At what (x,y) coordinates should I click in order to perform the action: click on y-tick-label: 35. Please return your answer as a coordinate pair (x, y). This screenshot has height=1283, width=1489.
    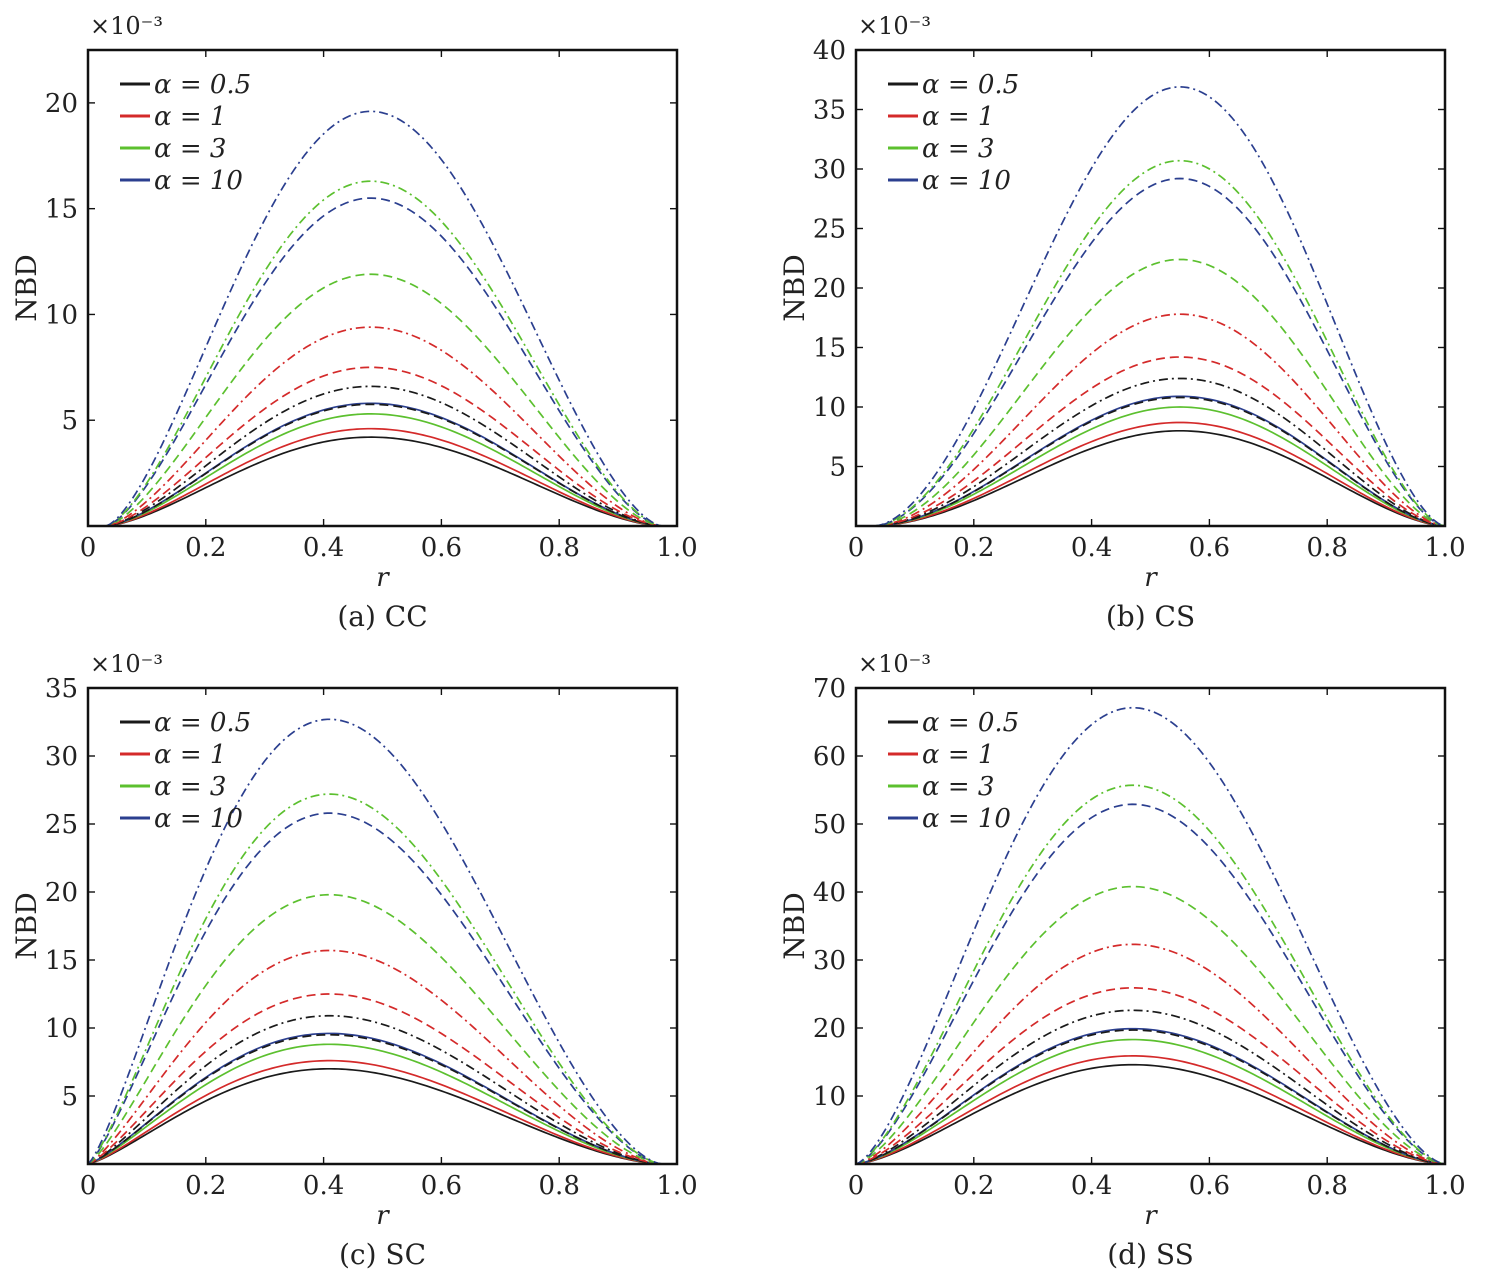
    Looking at the image, I should click on (61, 689).